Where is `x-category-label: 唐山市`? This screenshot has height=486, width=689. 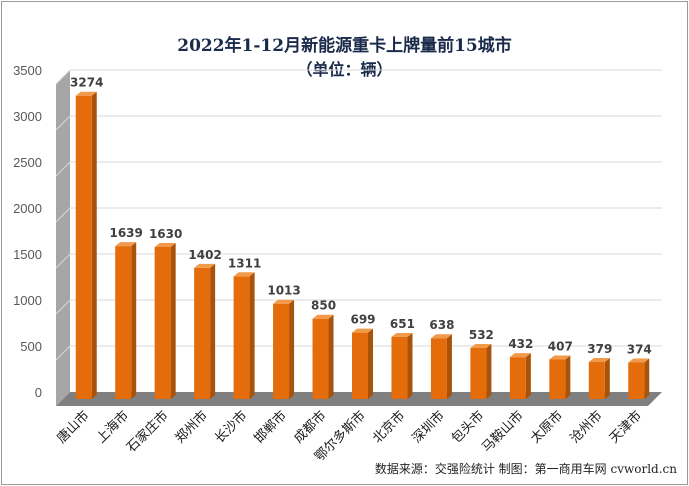 x-category-label: 唐山市 is located at coordinates (73, 427).